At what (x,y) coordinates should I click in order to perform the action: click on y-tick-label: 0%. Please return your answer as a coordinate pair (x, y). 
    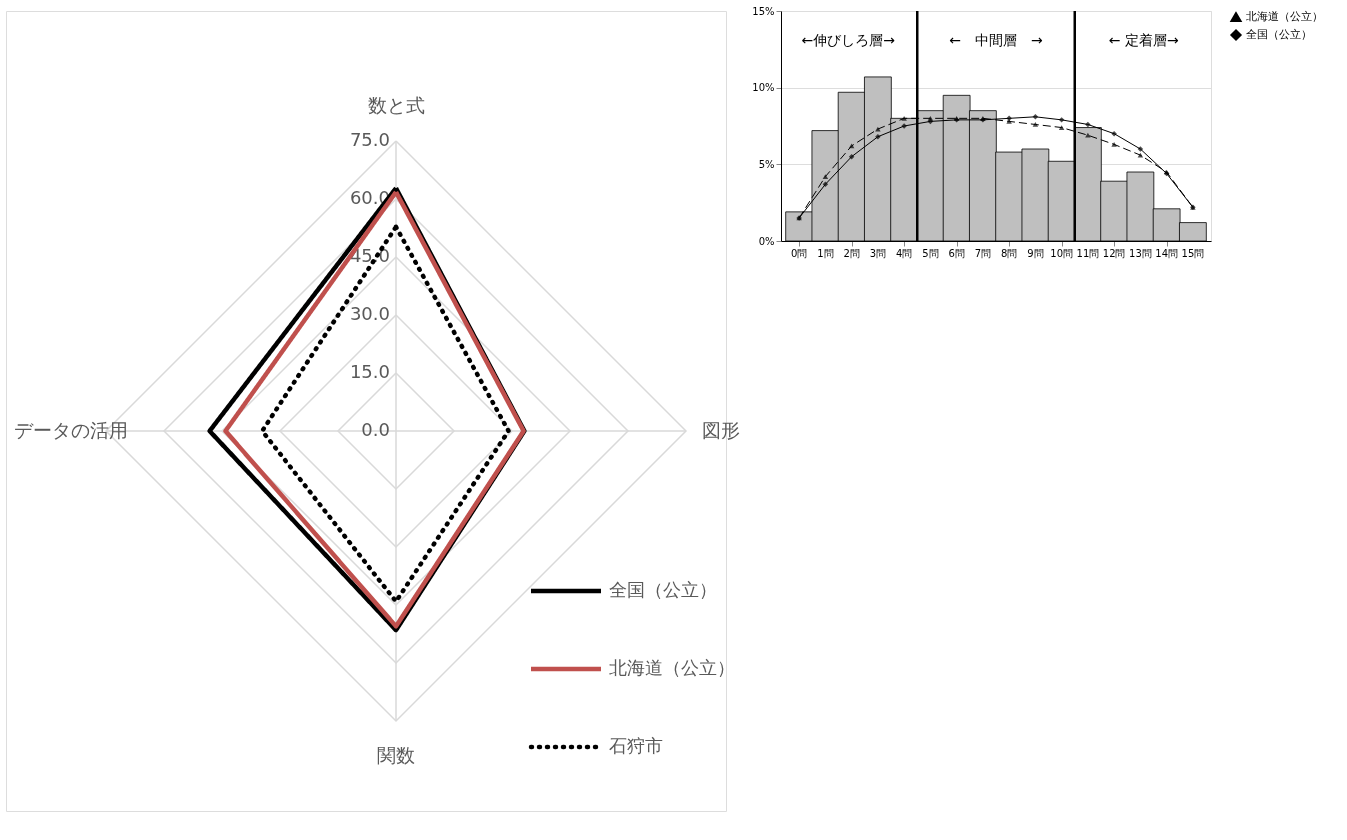
    Looking at the image, I should click on (766, 241).